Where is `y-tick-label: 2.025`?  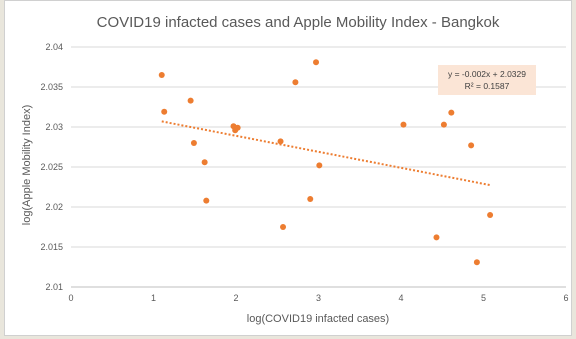 y-tick-label: 2.025 is located at coordinates (51, 167).